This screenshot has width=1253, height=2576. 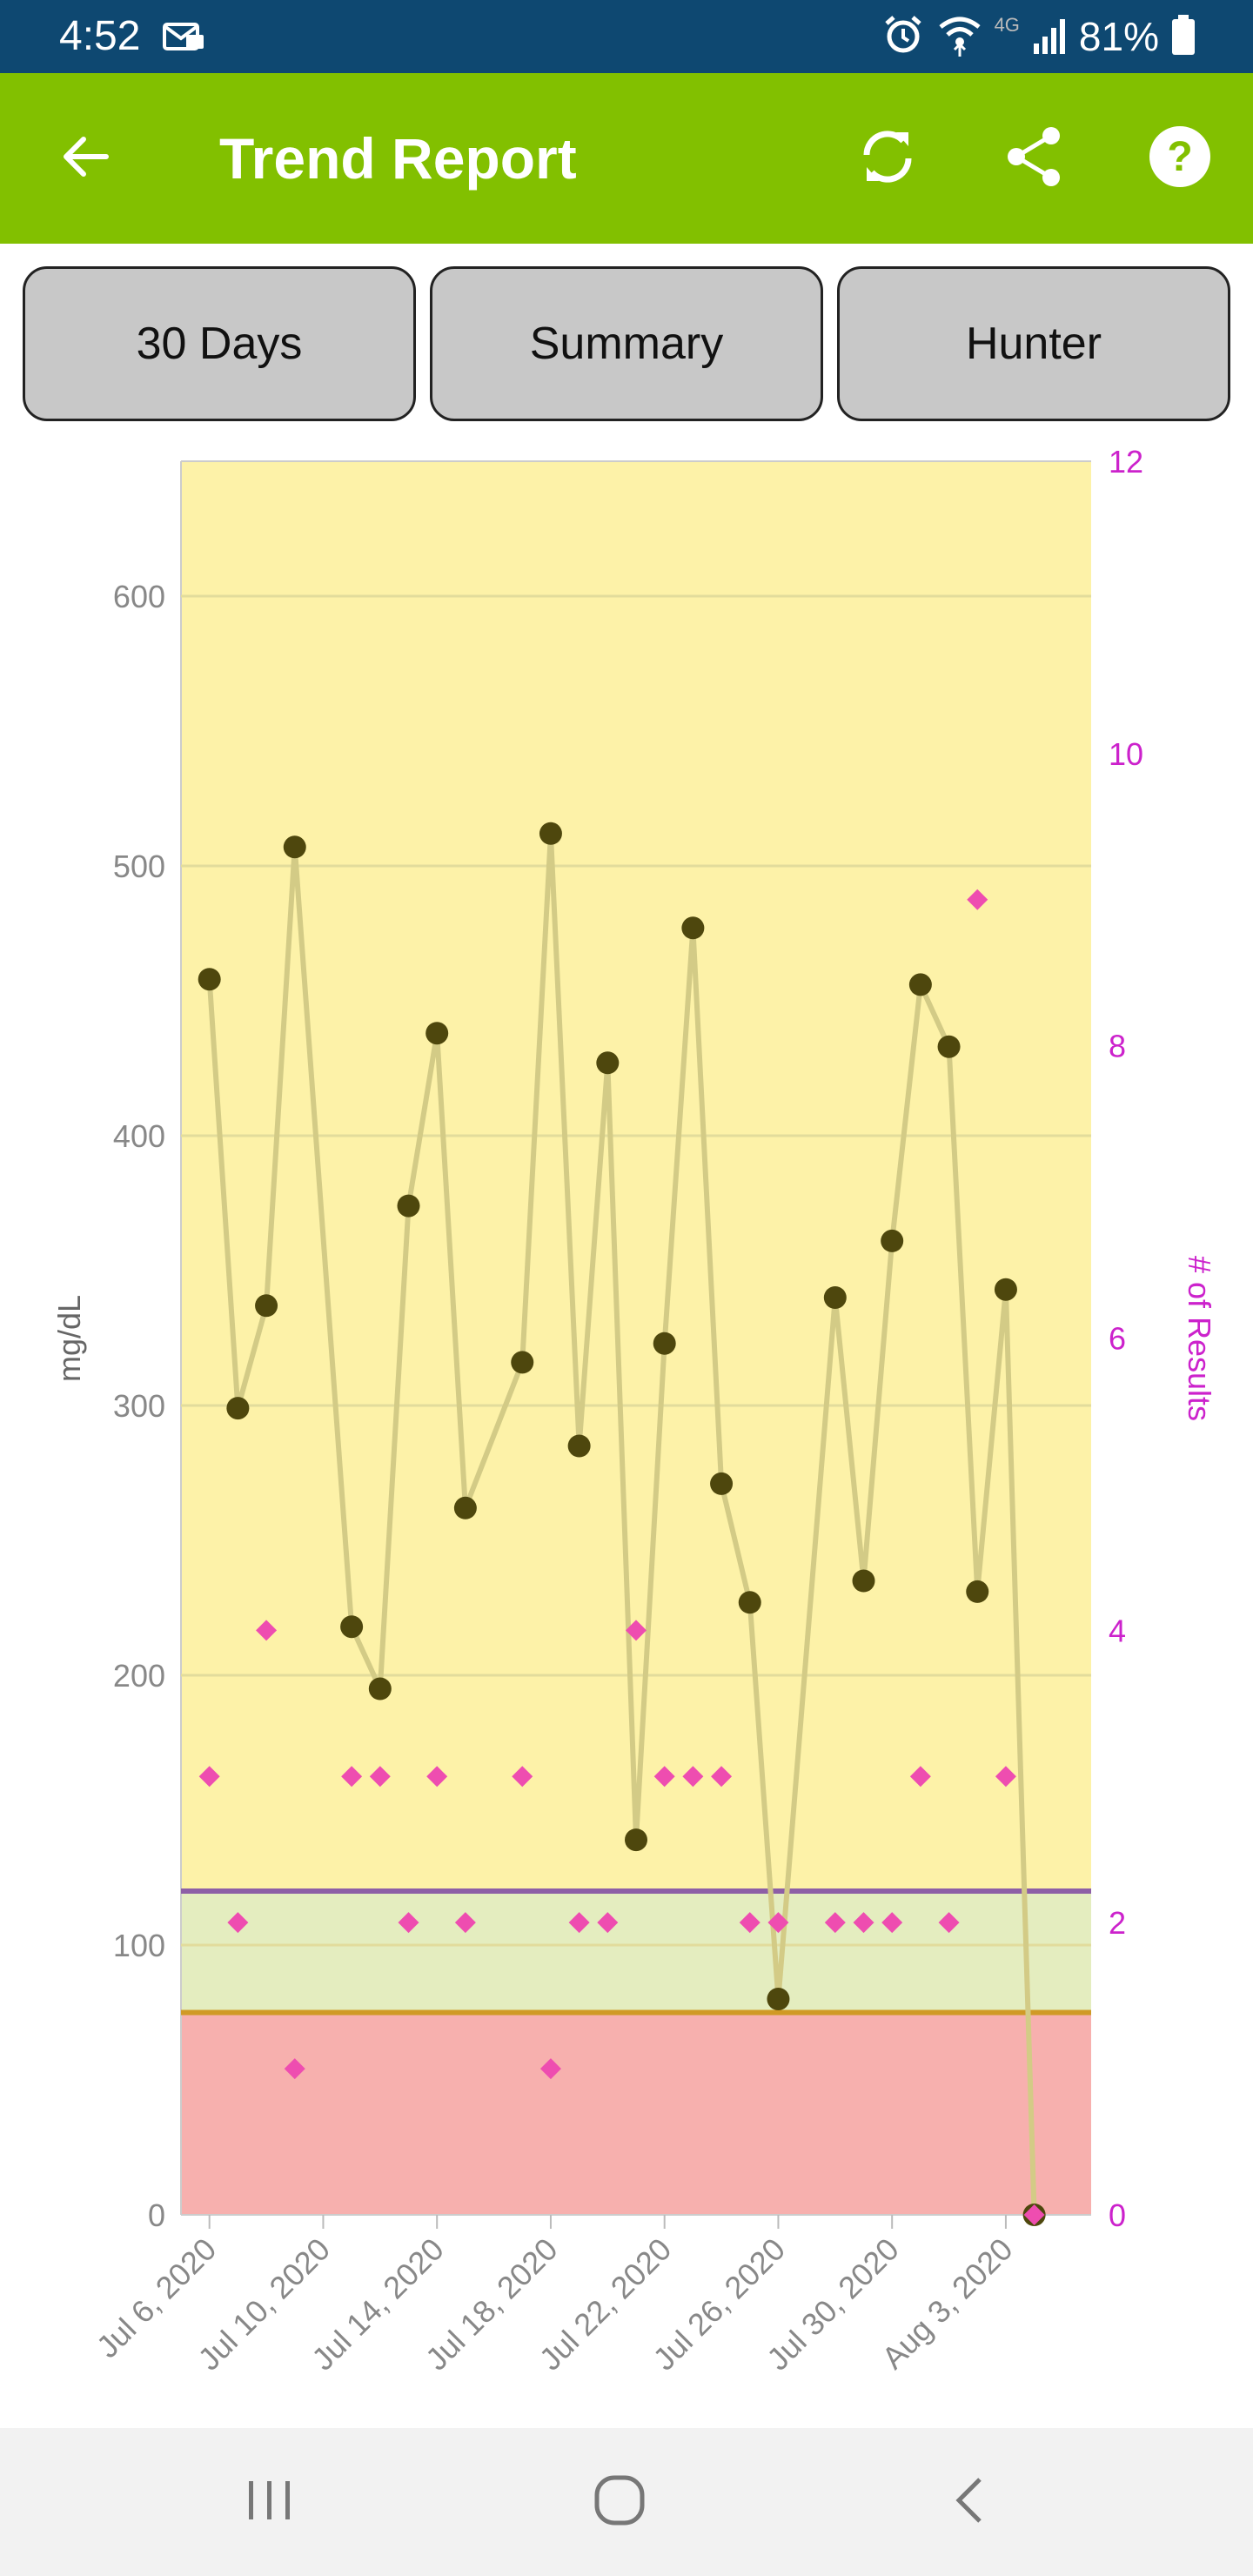 I want to click on recents-icon, so click(x=270, y=2502).